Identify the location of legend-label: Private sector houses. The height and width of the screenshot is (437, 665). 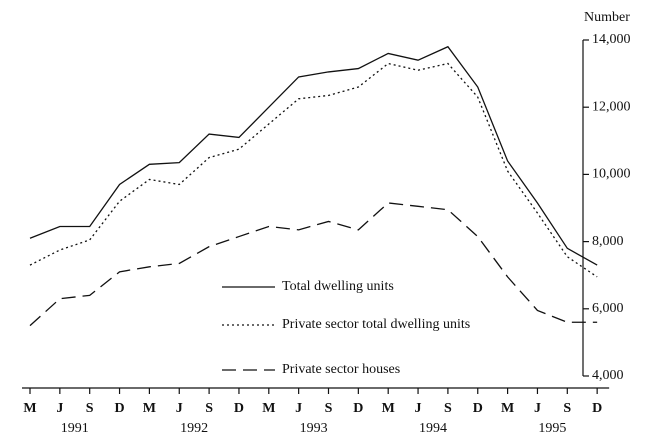
(341, 369).